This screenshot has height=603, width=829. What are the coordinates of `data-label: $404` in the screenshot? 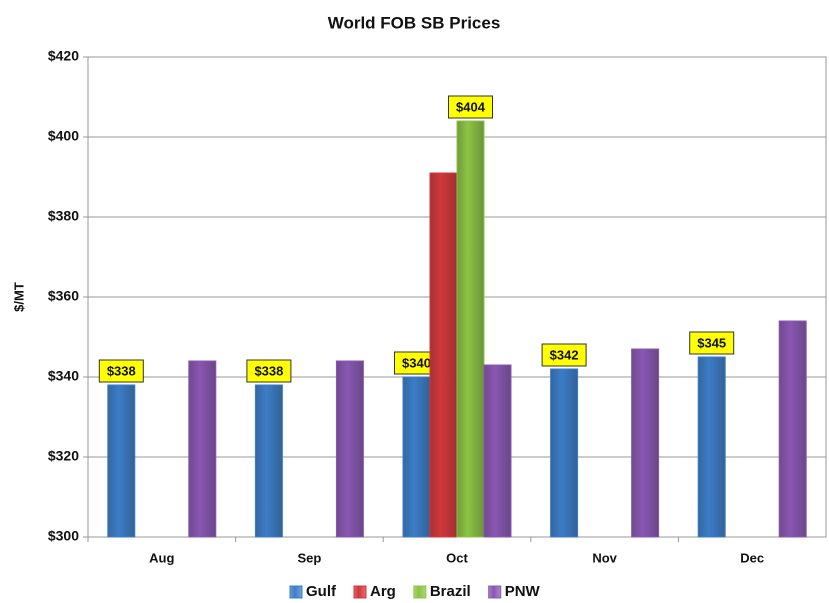 It's located at (471, 106).